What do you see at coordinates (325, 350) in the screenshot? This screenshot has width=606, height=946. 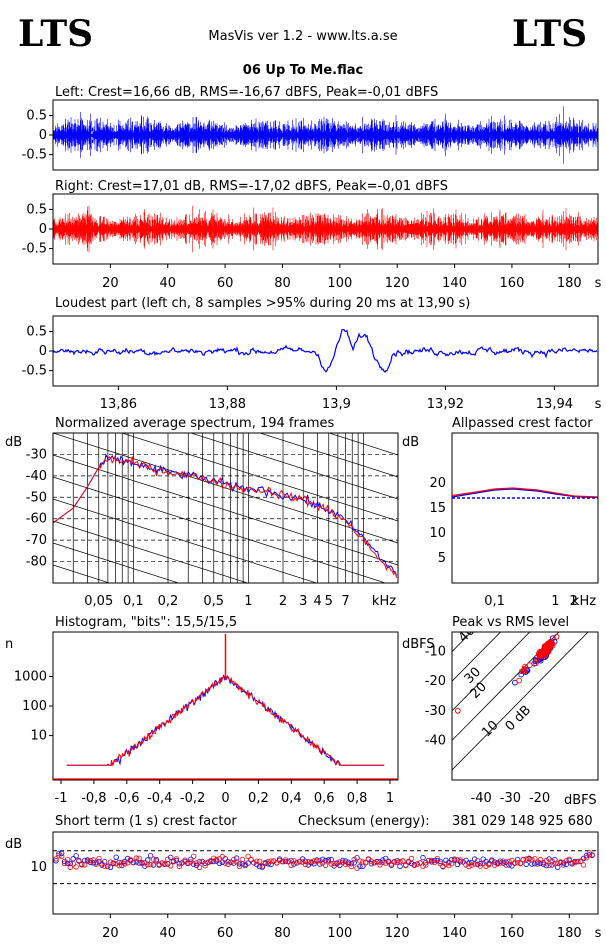 I see `loudest-series` at bounding box center [325, 350].